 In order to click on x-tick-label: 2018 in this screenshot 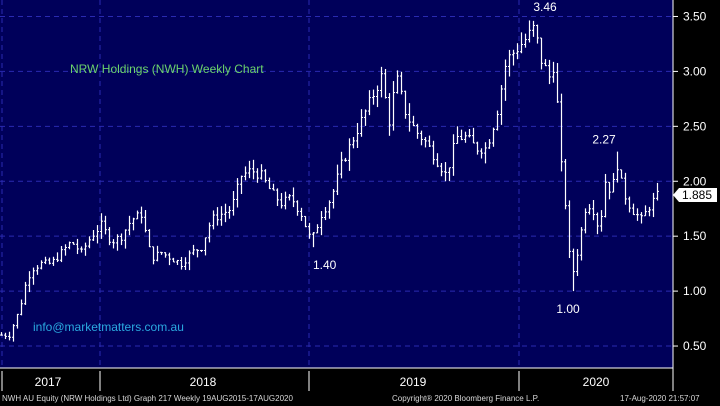, I will do `click(203, 382)`.